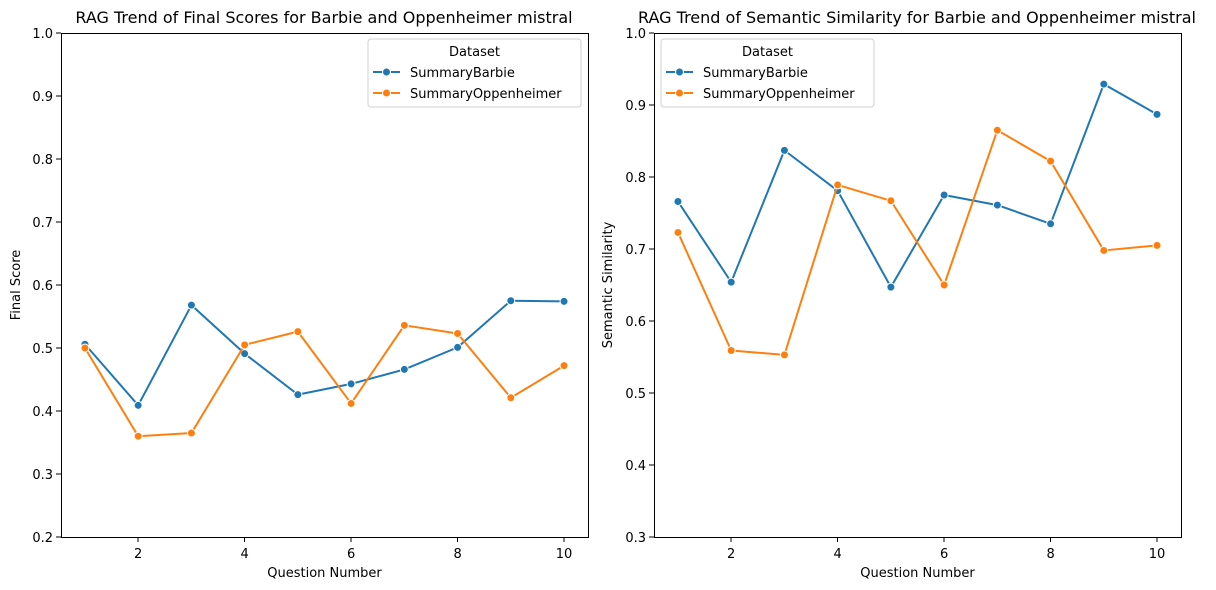 This screenshot has height=590, width=1216. I want to click on y-tick-label: 0.2, so click(42, 538).